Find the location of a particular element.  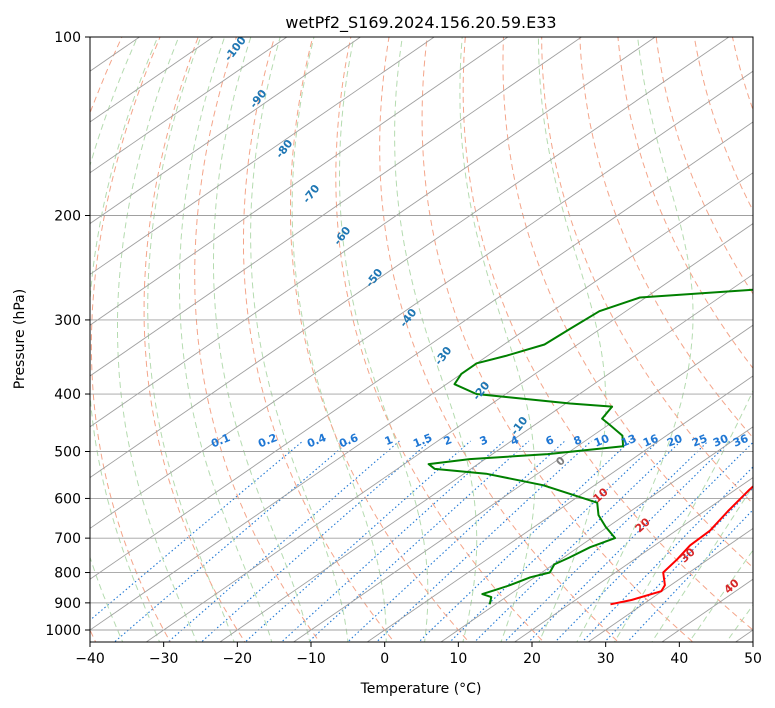

y-tick-label: 500 is located at coordinates (67, 452).